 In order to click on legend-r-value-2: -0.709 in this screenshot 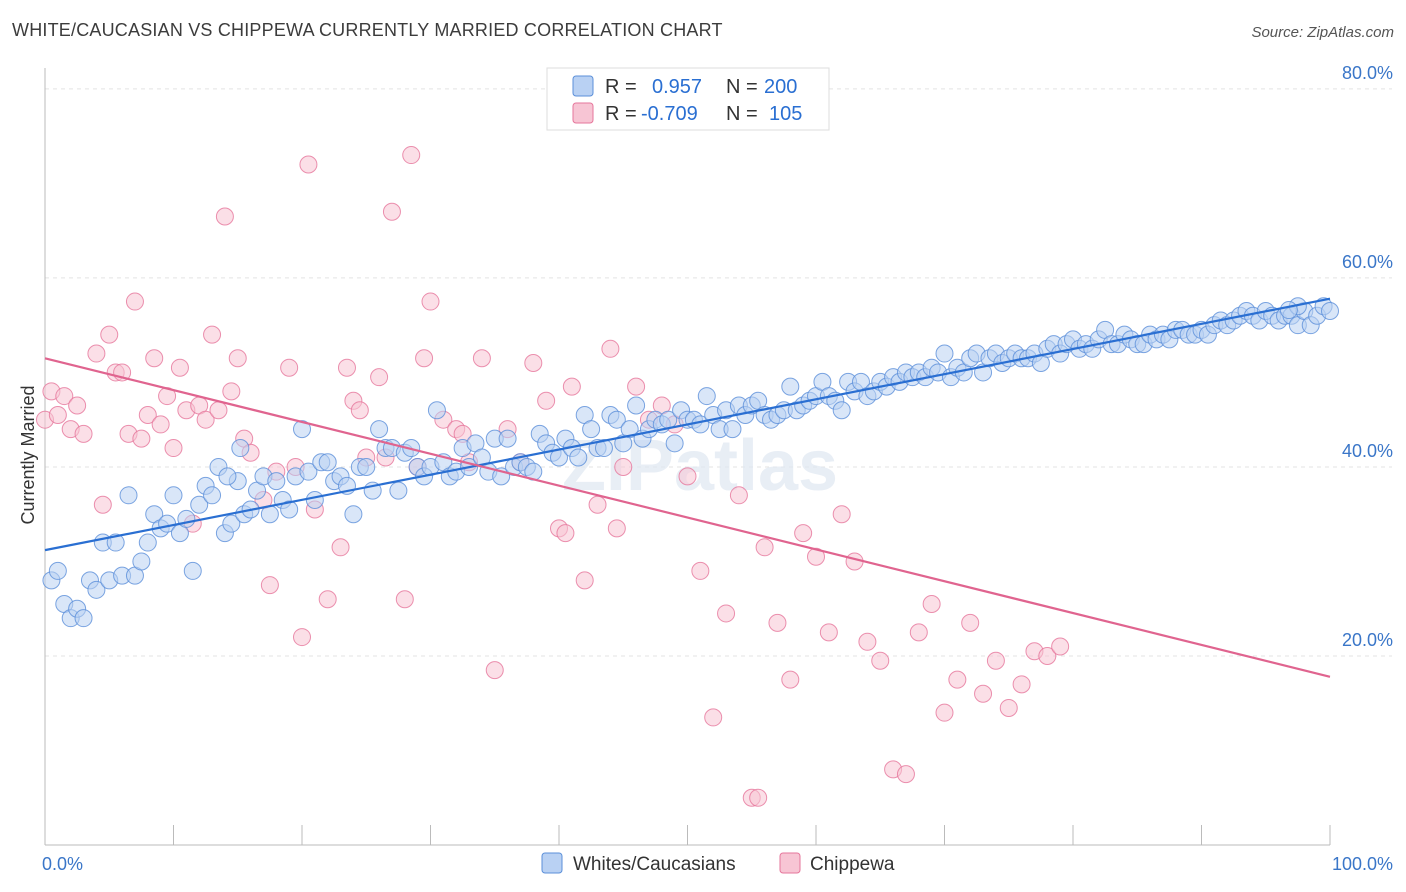, I will do `click(669, 114)`.